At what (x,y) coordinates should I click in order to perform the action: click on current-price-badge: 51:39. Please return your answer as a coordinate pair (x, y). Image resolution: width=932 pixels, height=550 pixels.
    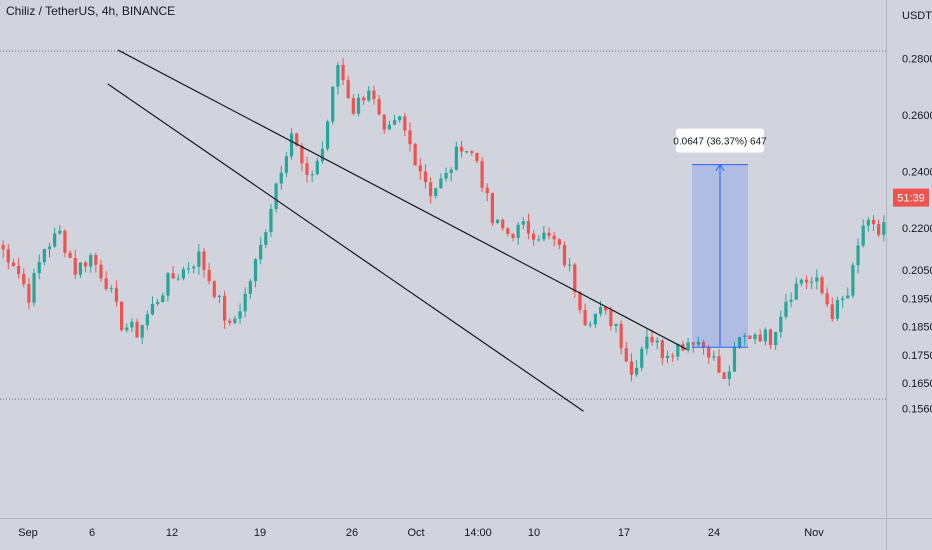
    Looking at the image, I should click on (911, 197).